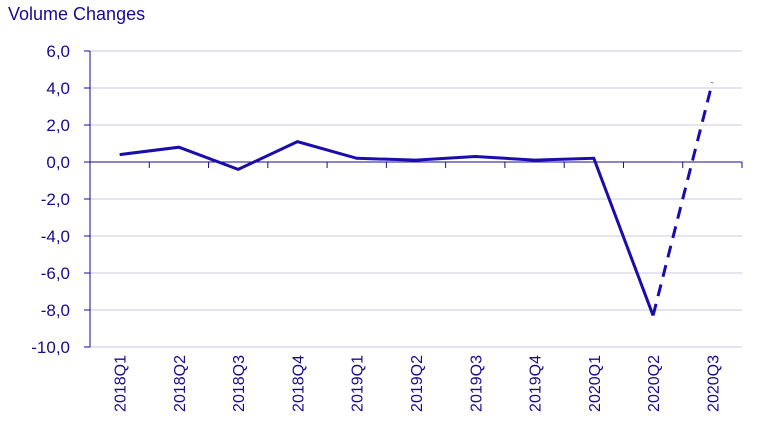  I want to click on x-tick-label: 2020Q2, so click(654, 383).